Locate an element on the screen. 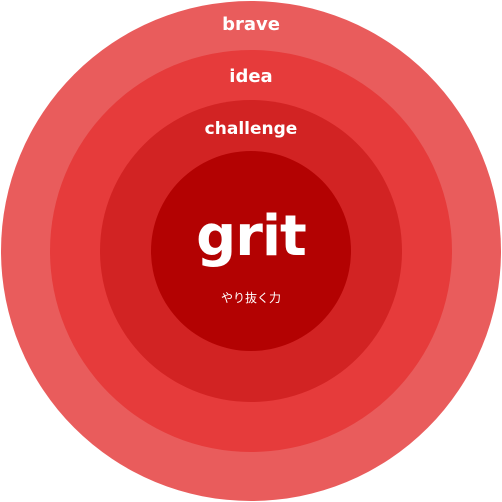 This screenshot has width=502, height=502. ring-label-brave: brave is located at coordinates (251, 24).